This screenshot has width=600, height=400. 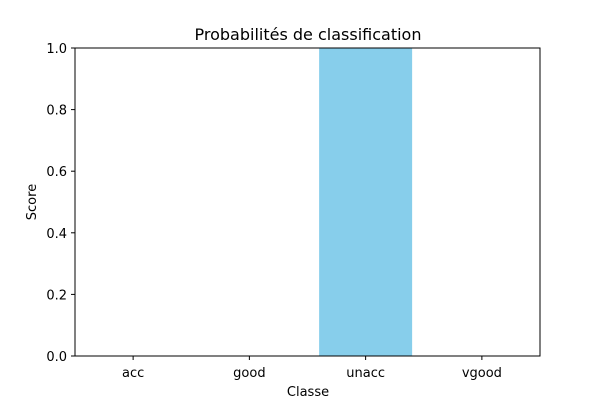 What do you see at coordinates (312, 368) in the screenshot?
I see `x-axis: acc good unacc vgood` at bounding box center [312, 368].